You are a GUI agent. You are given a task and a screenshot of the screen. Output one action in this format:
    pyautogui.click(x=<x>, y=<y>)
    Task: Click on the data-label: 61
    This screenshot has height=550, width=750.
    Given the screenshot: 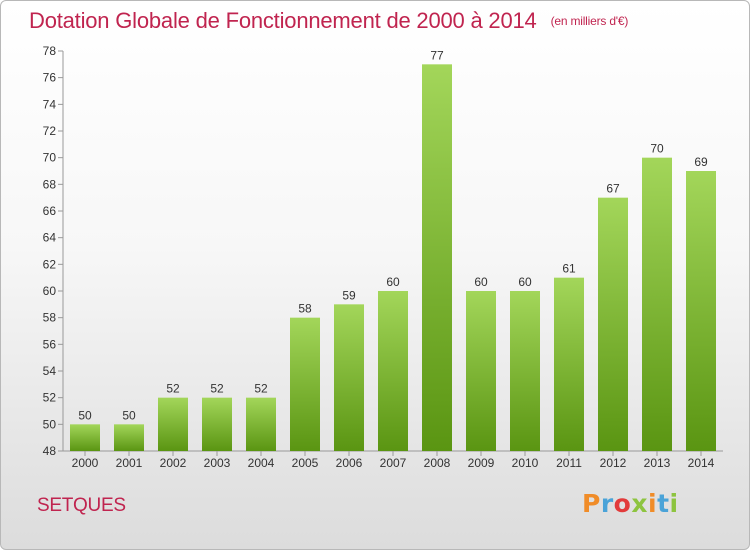 What is the action you would take?
    pyautogui.click(x=569, y=269)
    